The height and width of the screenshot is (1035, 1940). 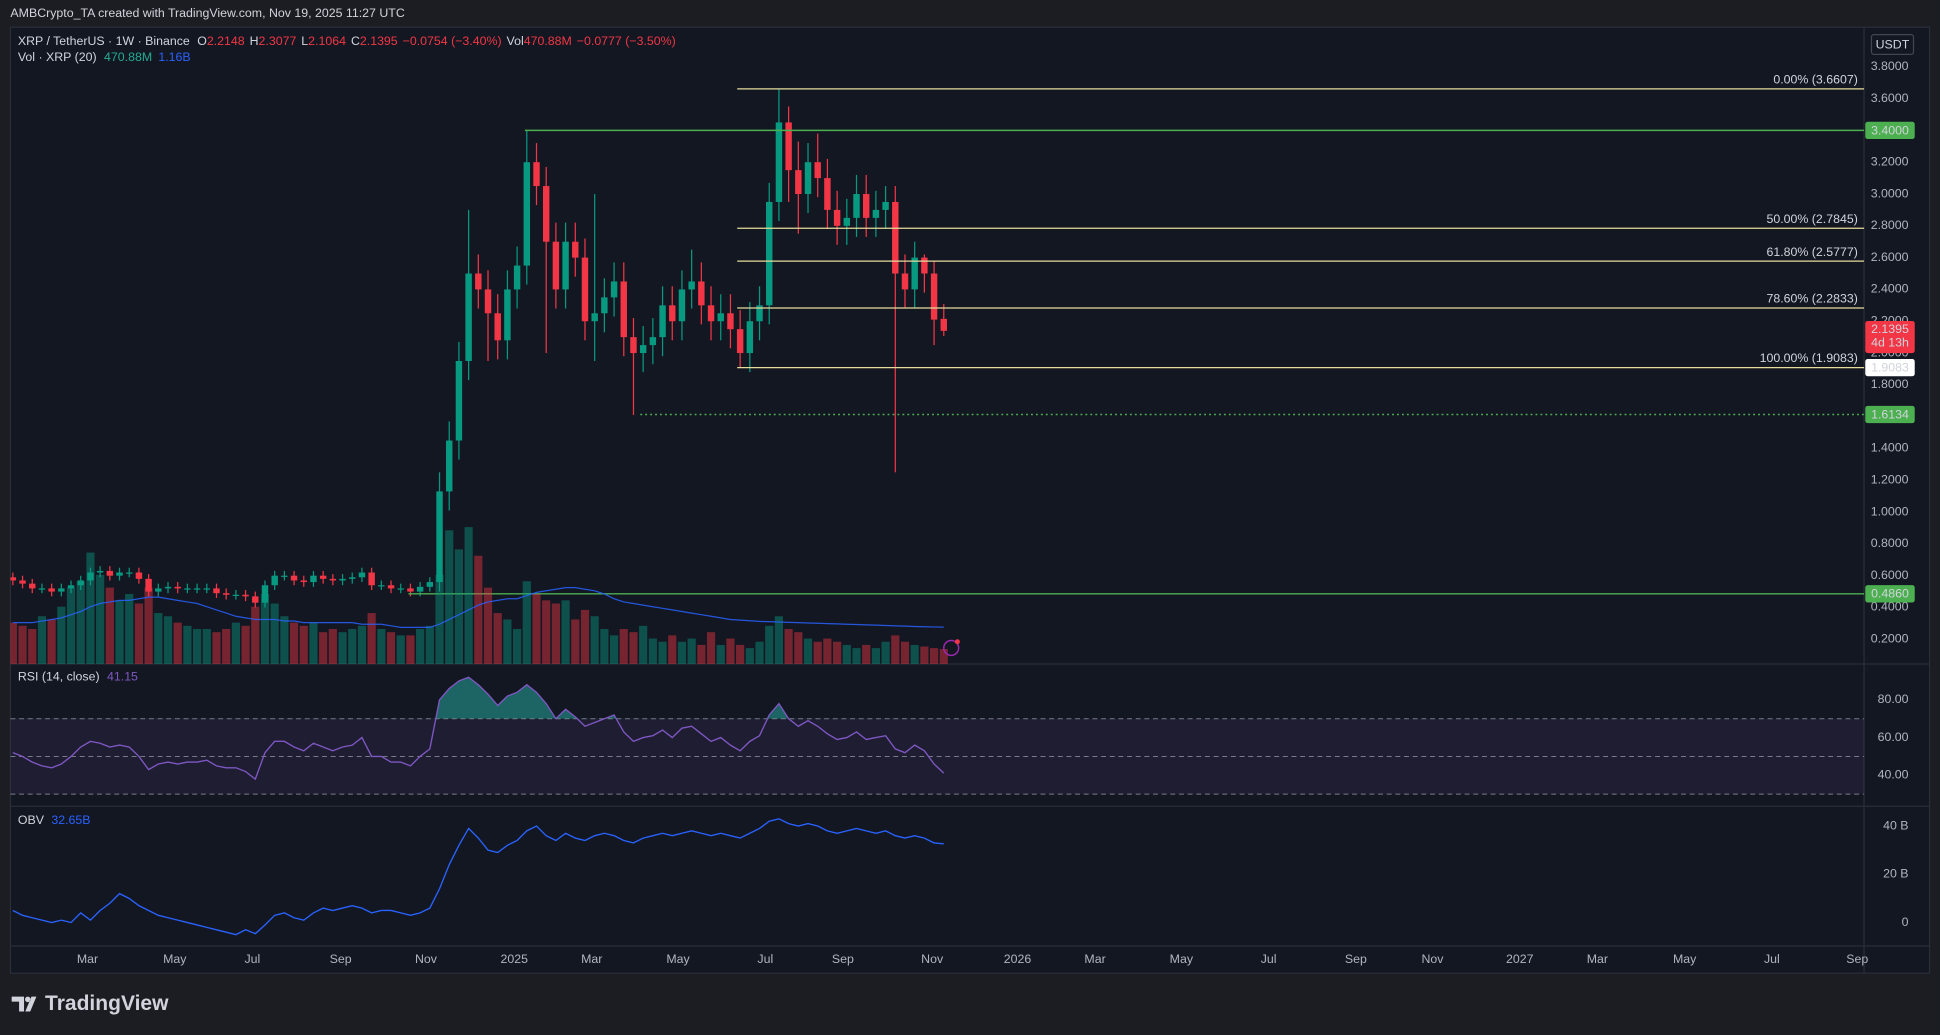 I want to click on replay-icon, so click(x=951, y=648).